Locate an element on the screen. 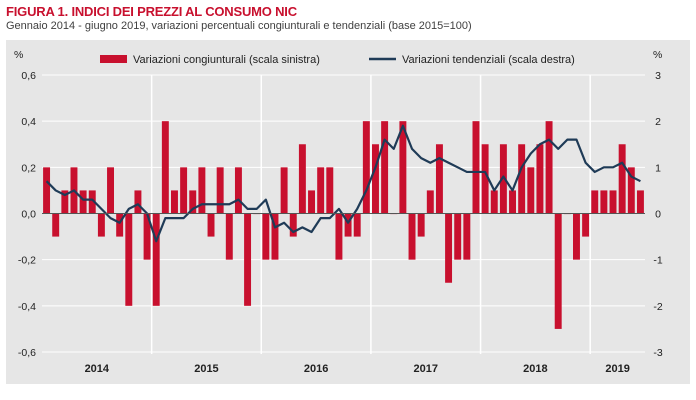  left-tick-label: -0,4 is located at coordinates (27, 307).